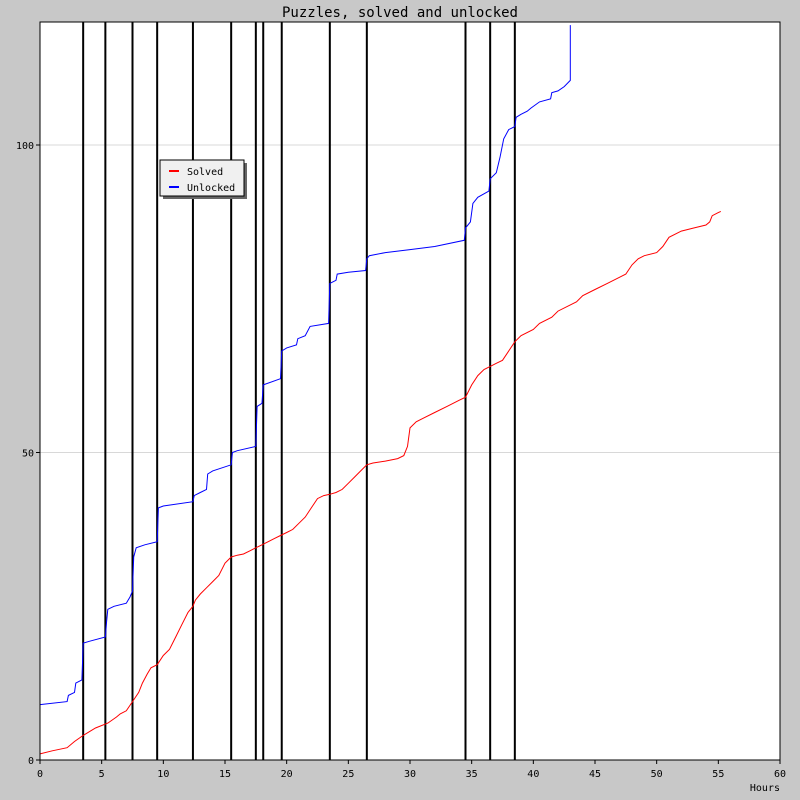 The image size is (800, 800). Describe the element at coordinates (410, 774) in the screenshot. I see `x-tick-label-30: 30` at that location.